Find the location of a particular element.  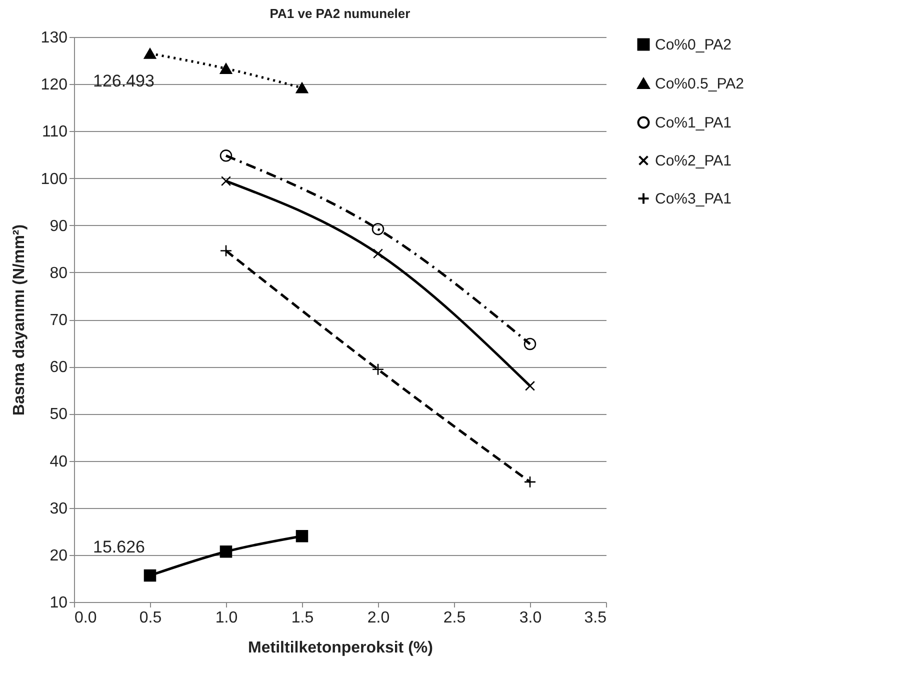

y-tick-label: 130 is located at coordinates (54, 38).